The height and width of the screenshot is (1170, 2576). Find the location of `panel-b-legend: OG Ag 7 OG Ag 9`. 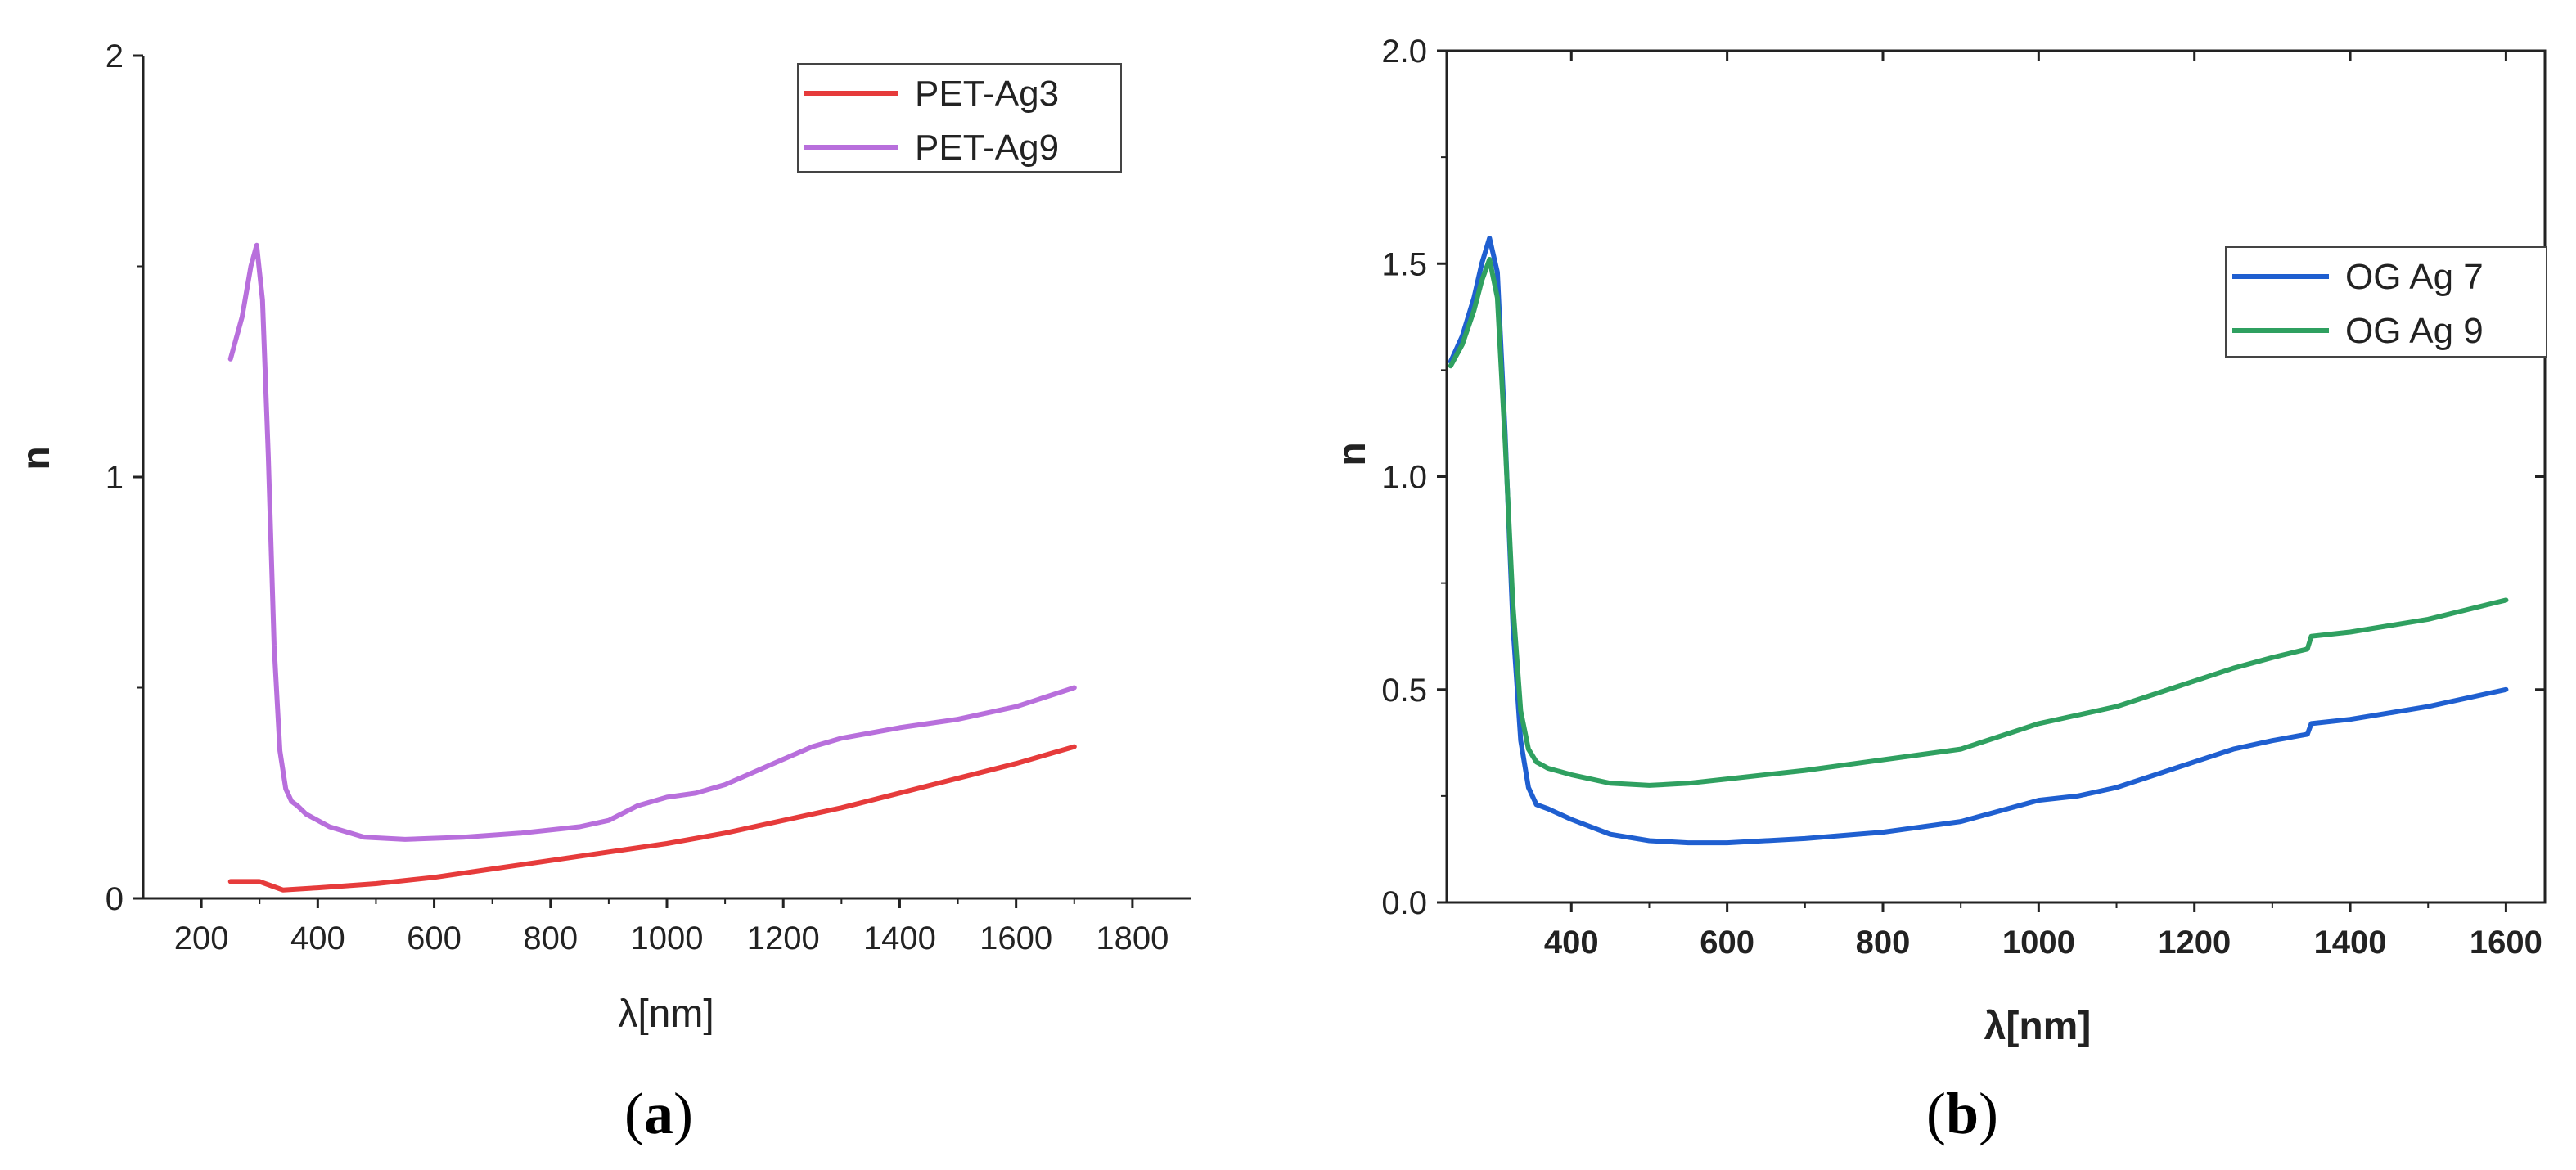

panel-b-legend: OG Ag 7 OG Ag 9 is located at coordinates (2386, 302).